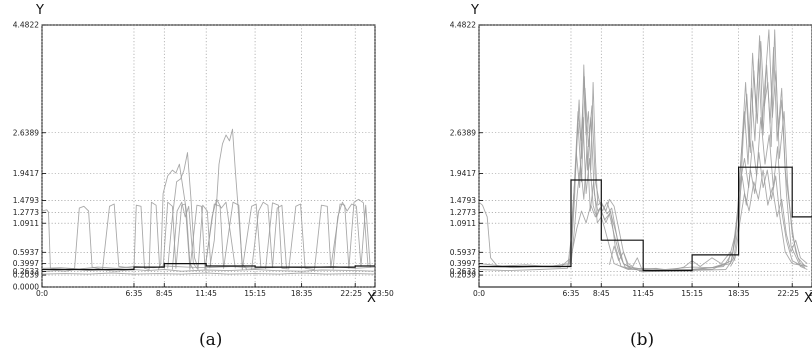  I want to click on panel-caption: (a), so click(210, 340).